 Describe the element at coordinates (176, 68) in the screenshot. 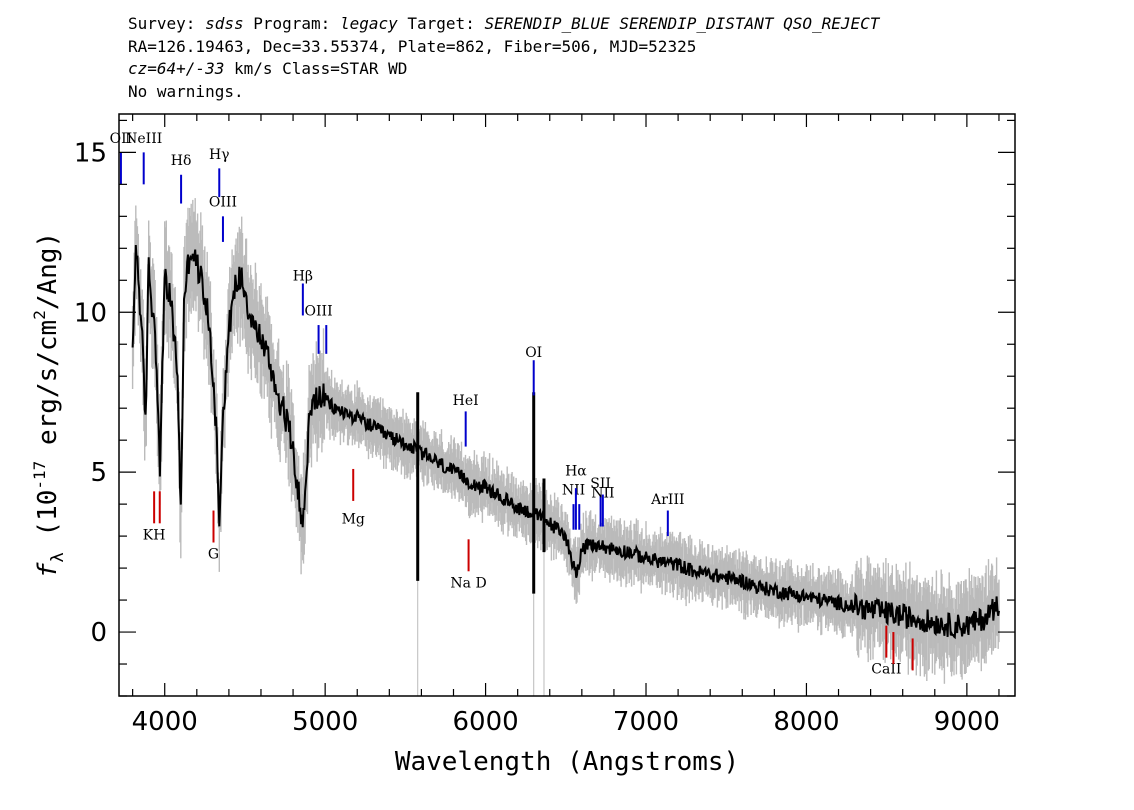

I see `cz-value: cz=64+/-33` at that location.